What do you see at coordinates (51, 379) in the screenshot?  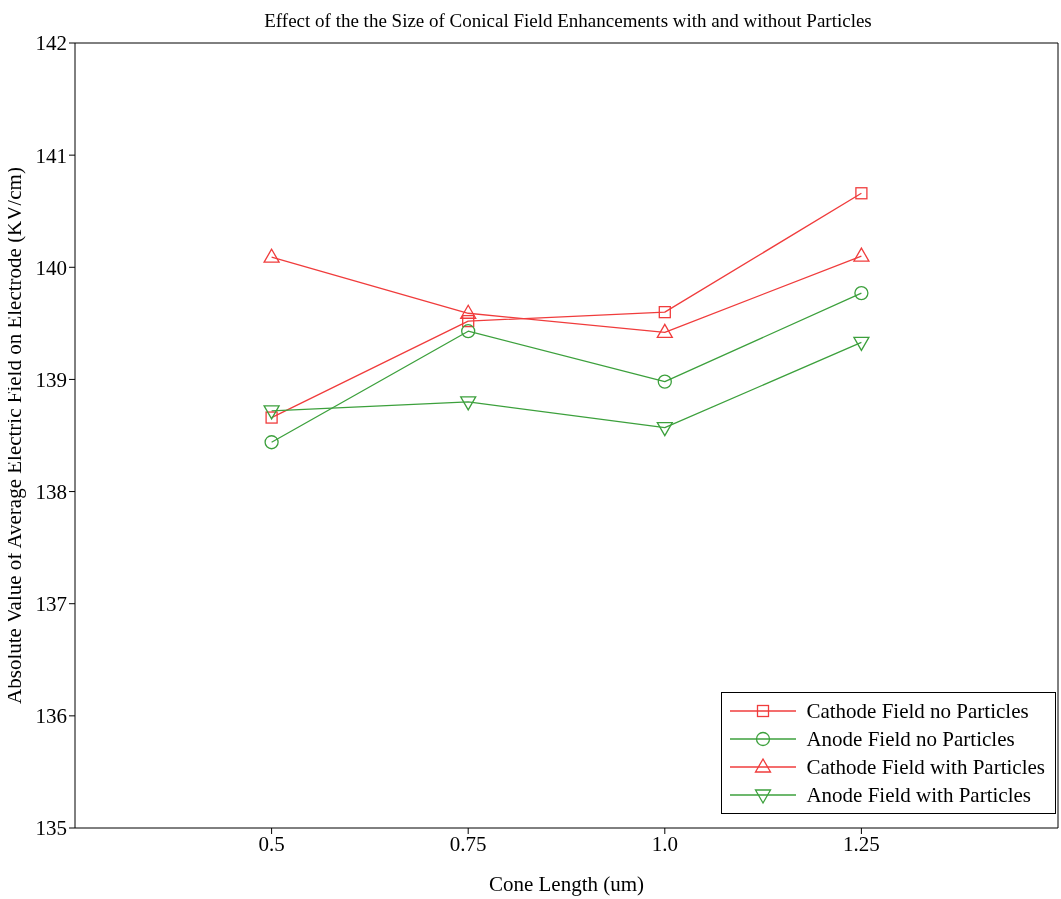 I see `y-tick-label: 139` at bounding box center [51, 379].